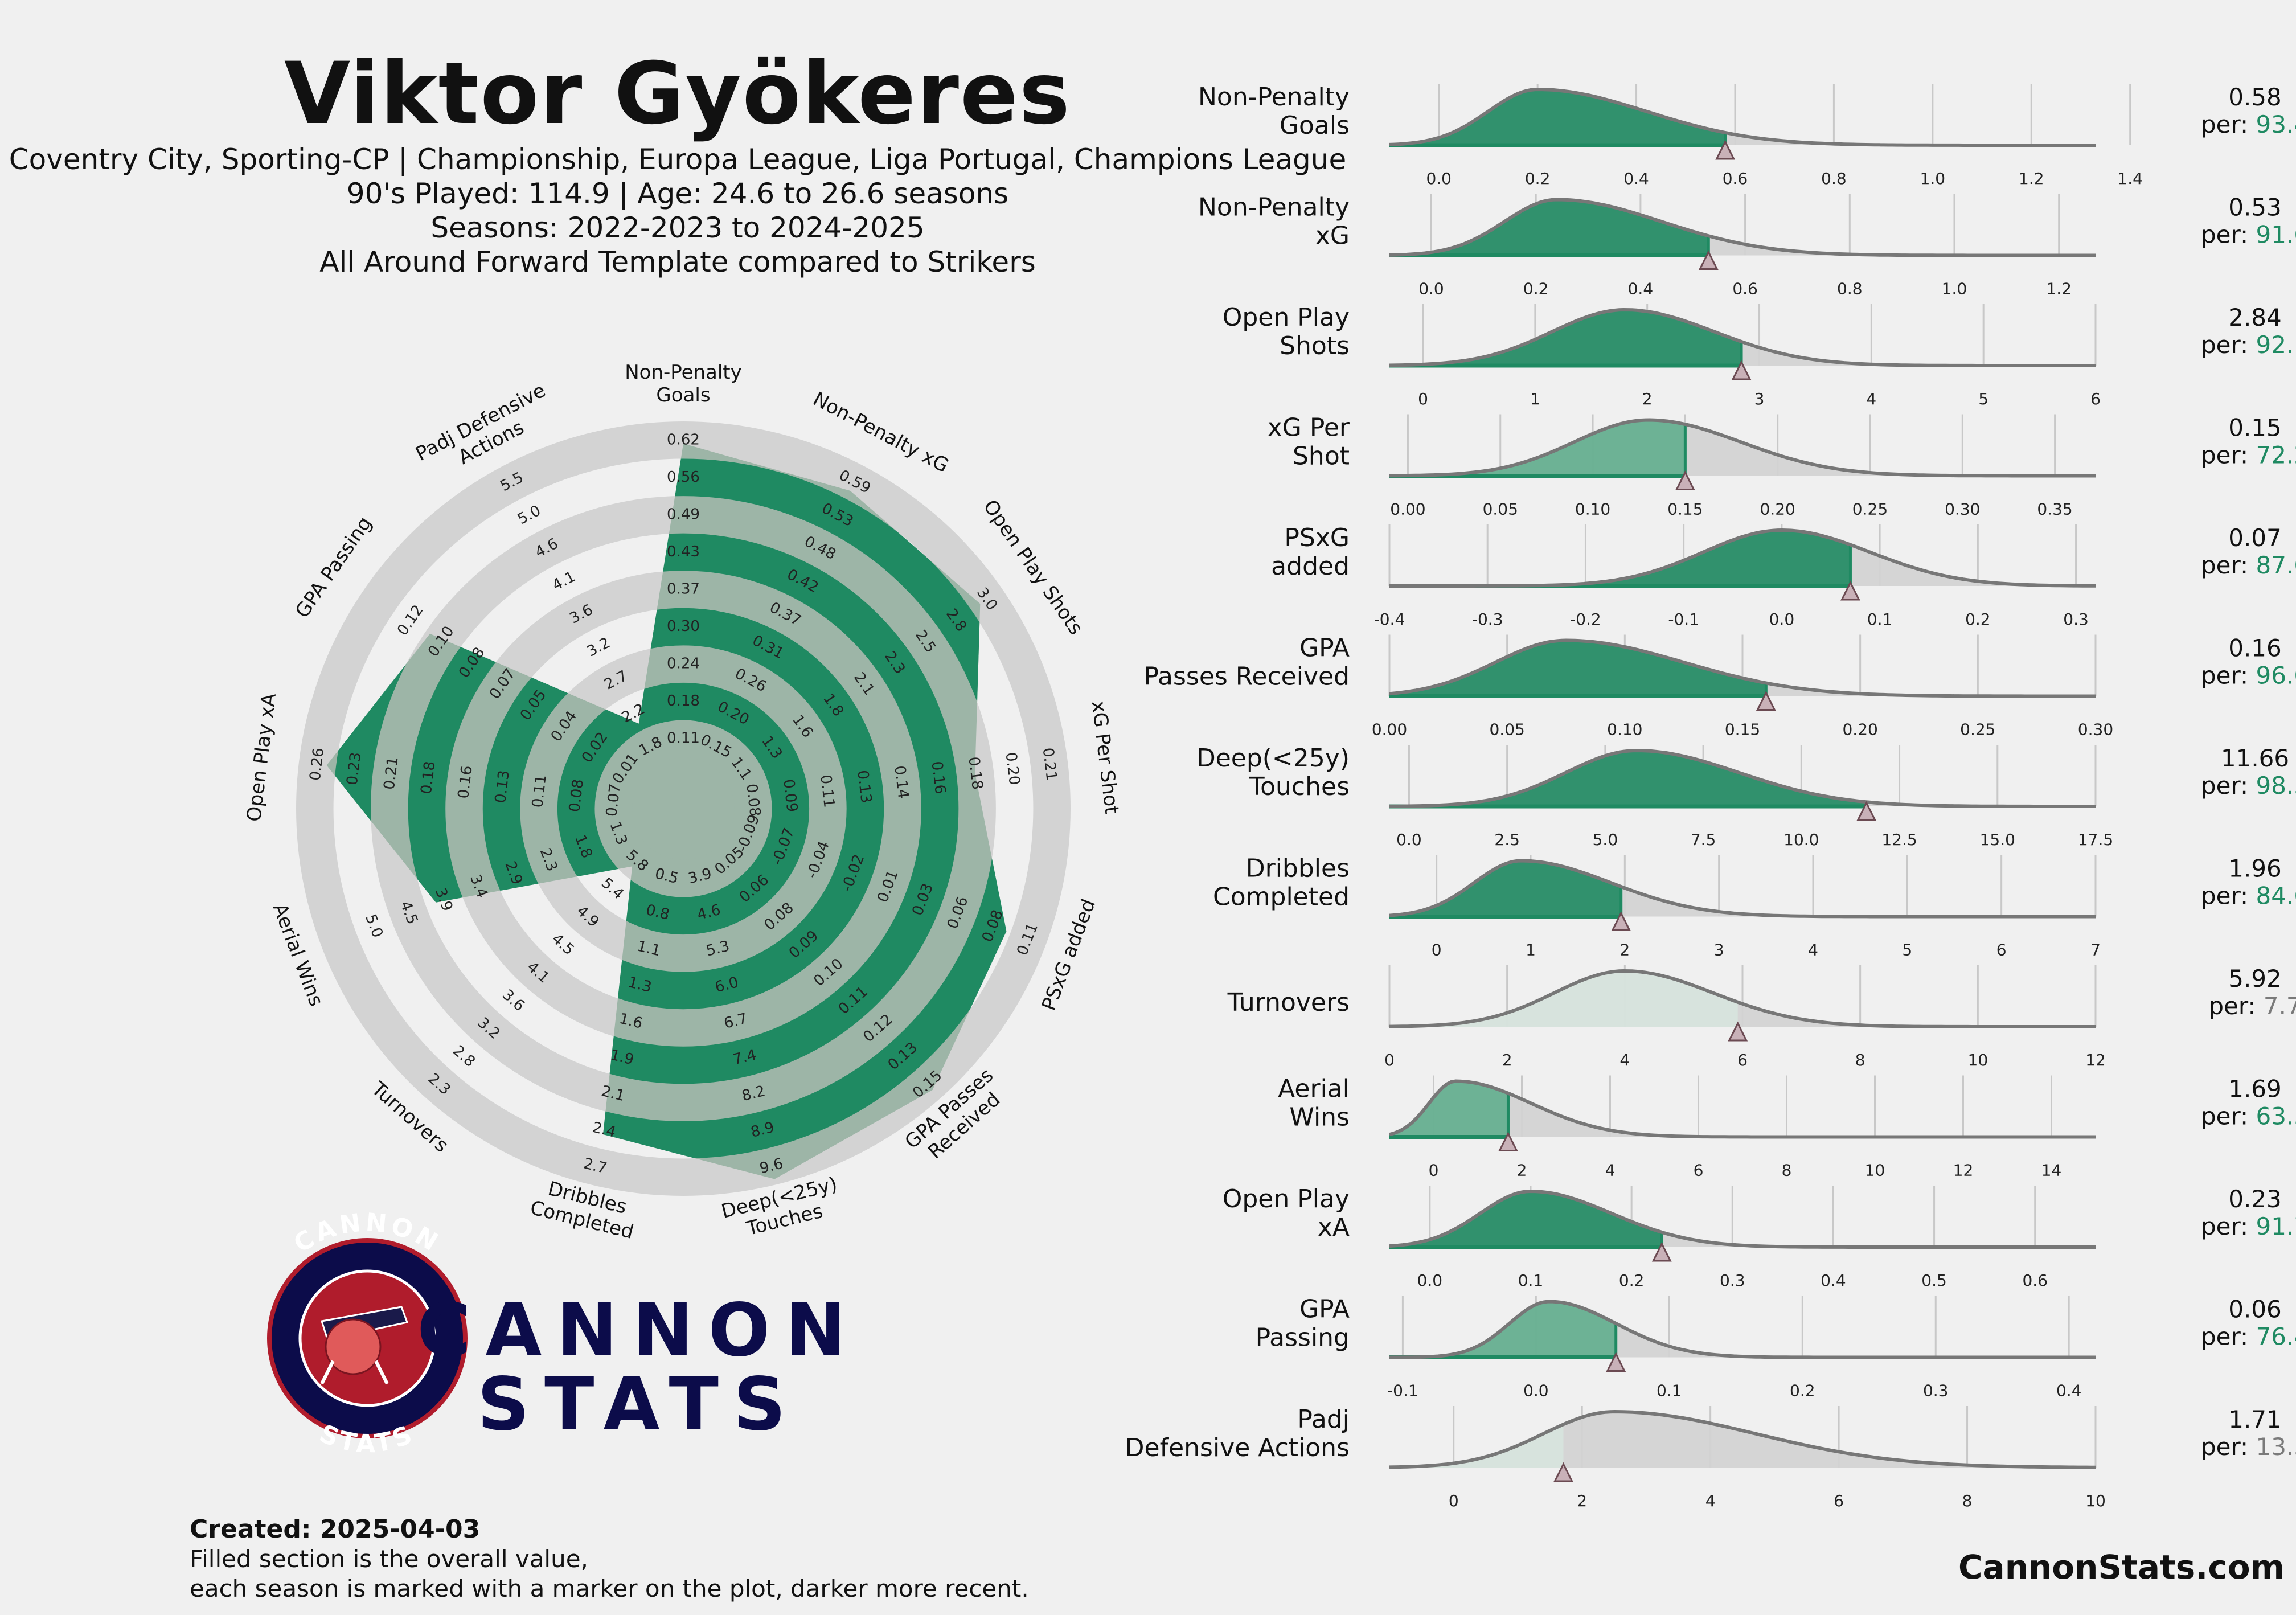 The height and width of the screenshot is (1615, 2296). Describe the element at coordinates (1978, 1060) in the screenshot. I see `x-tick-label: 10` at that location.